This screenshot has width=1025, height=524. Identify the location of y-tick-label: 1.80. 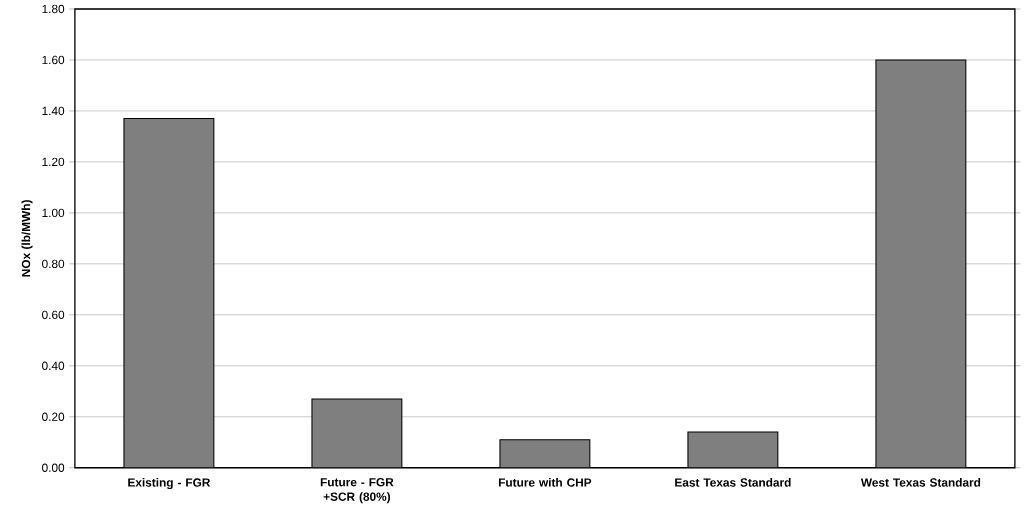
(53, 9).